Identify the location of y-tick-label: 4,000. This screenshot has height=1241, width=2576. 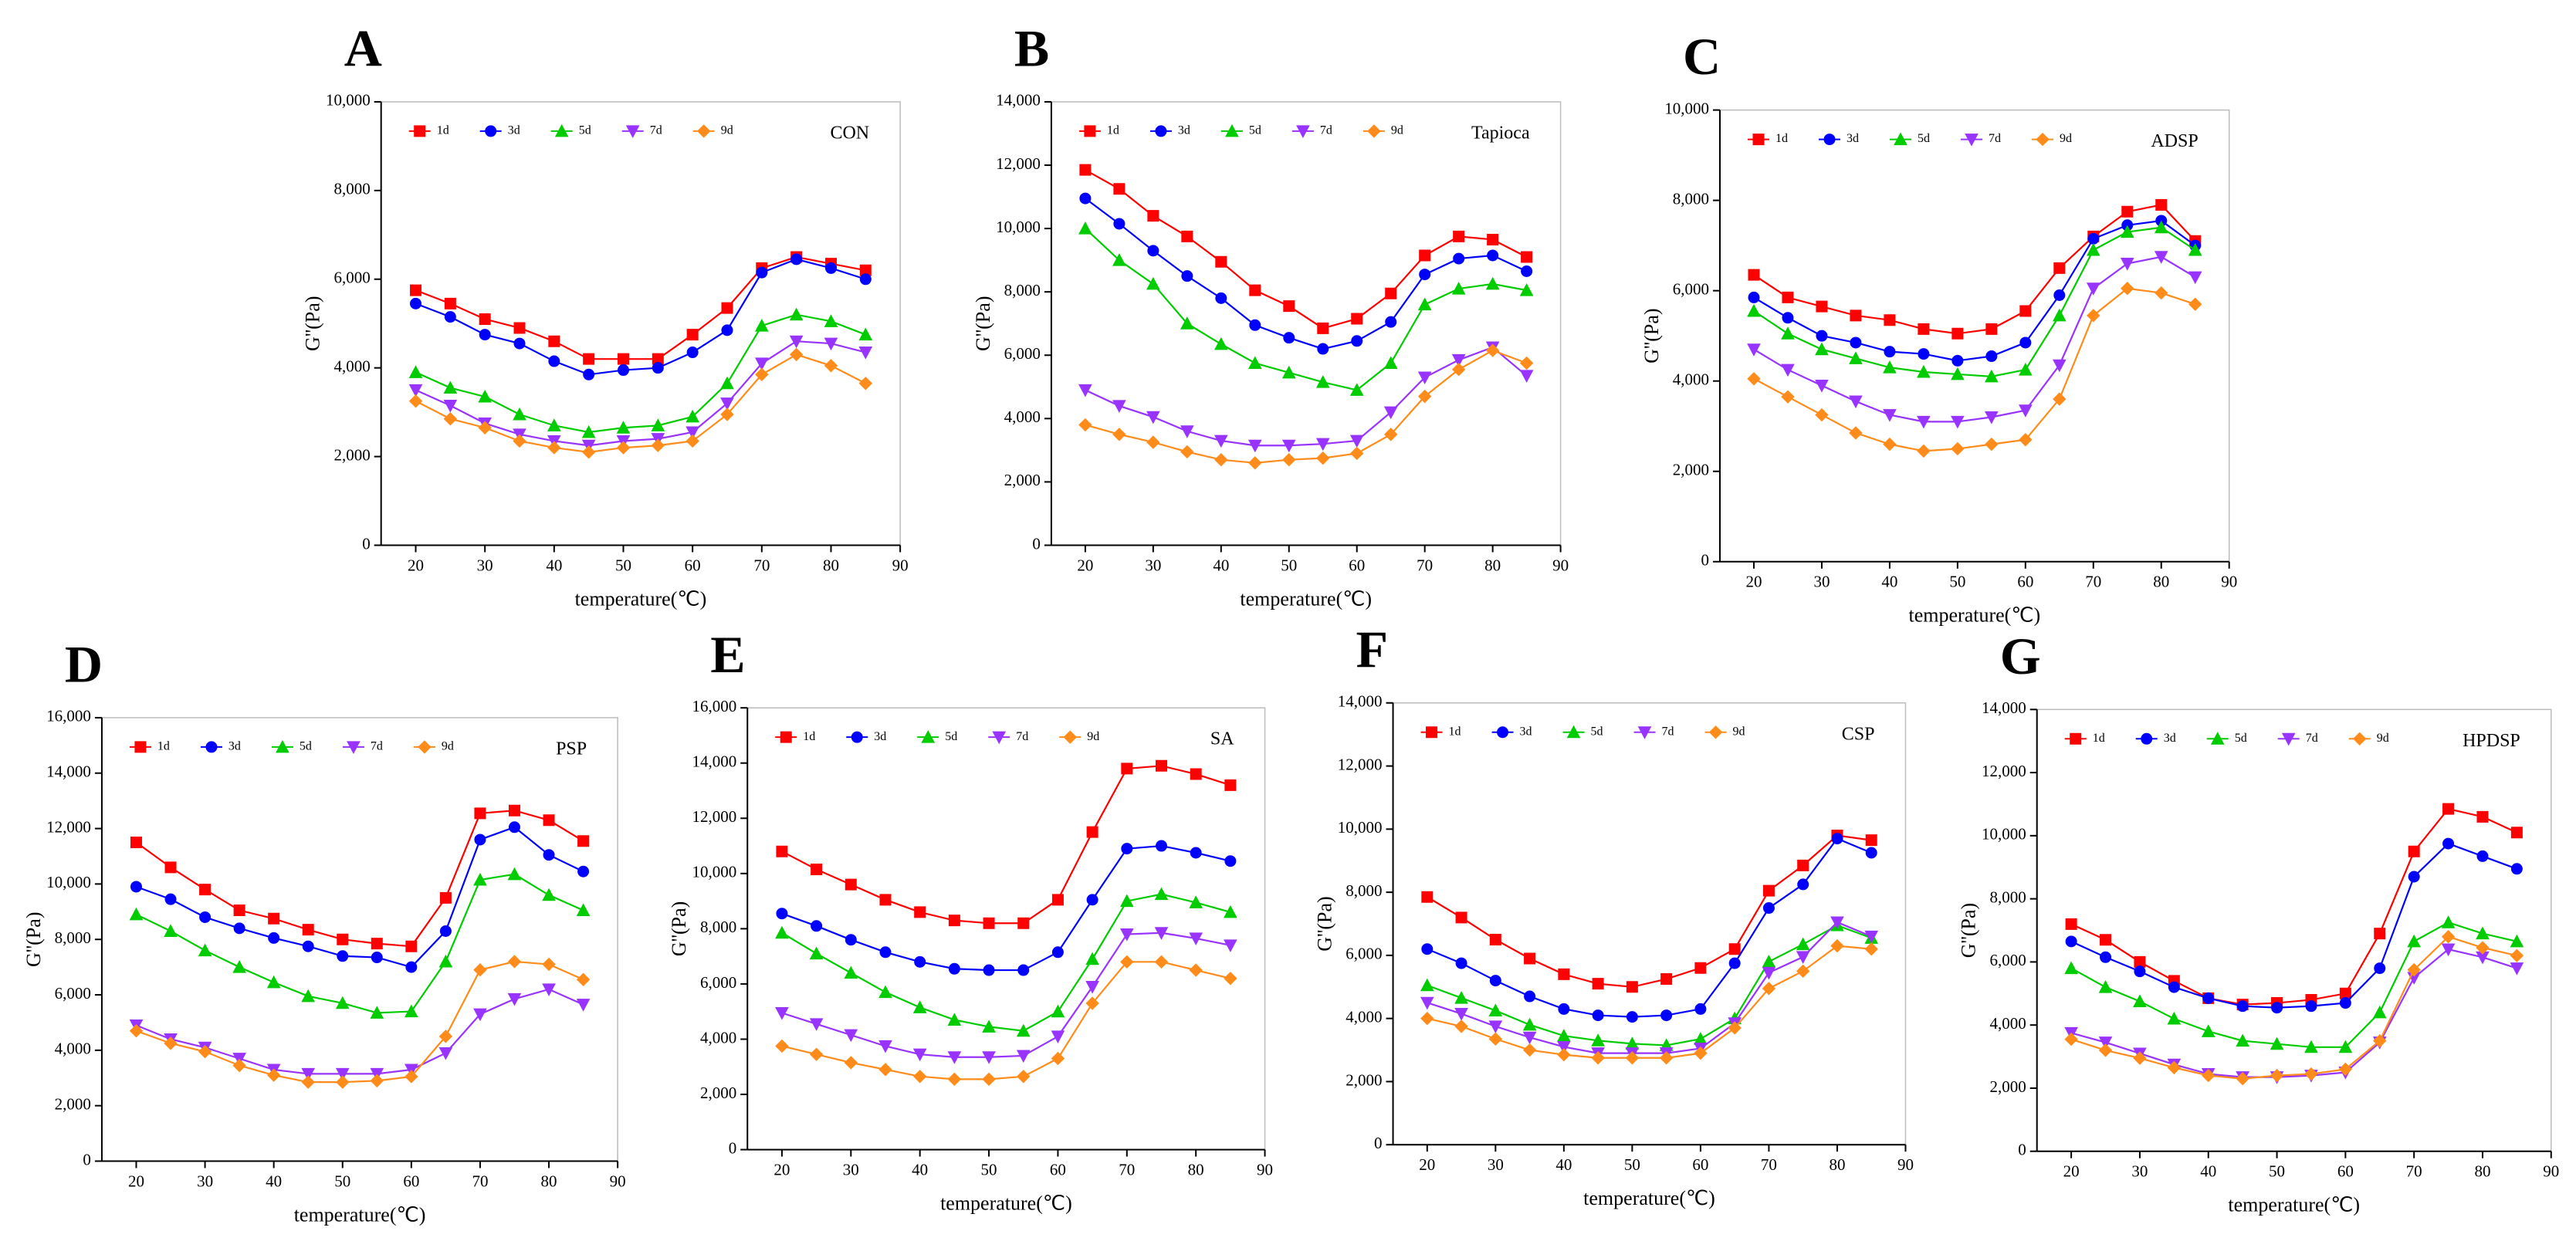
(2007, 1024).